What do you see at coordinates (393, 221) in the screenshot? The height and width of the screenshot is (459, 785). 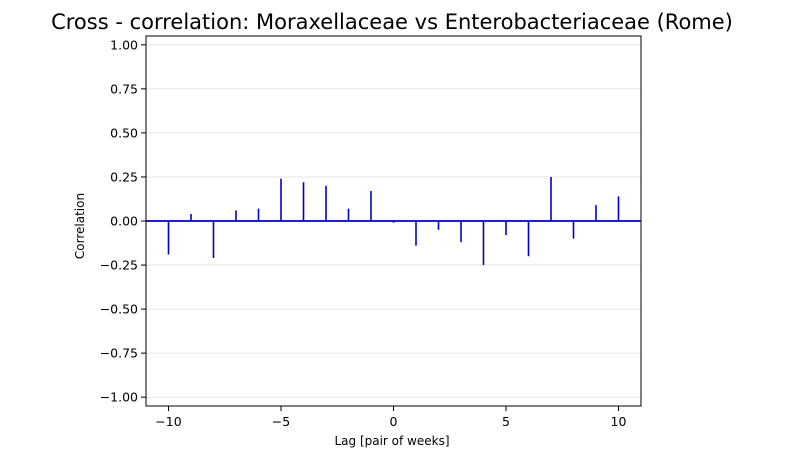 I see `stem-series` at bounding box center [393, 221].